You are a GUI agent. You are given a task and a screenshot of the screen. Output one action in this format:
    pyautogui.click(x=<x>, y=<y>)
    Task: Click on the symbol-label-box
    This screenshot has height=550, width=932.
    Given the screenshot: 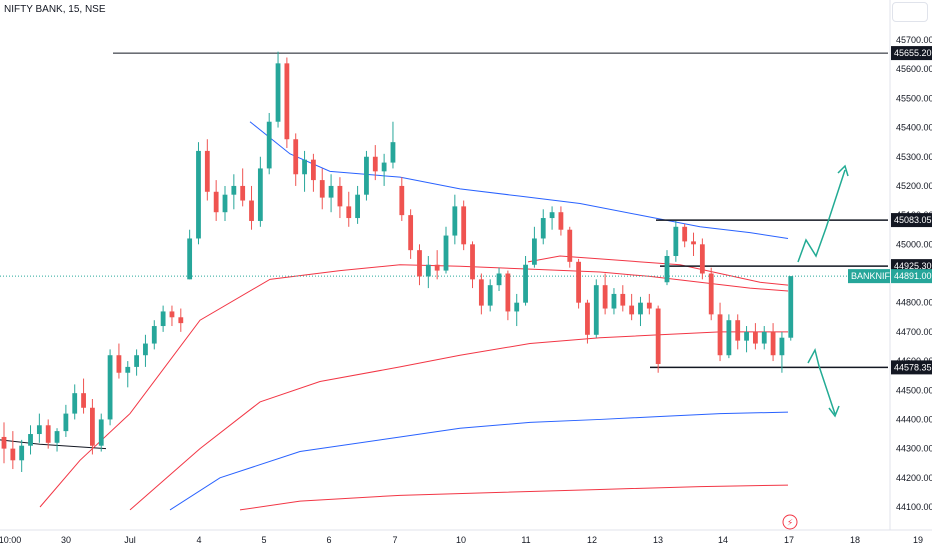 What is the action you would take?
    pyautogui.click(x=869, y=276)
    